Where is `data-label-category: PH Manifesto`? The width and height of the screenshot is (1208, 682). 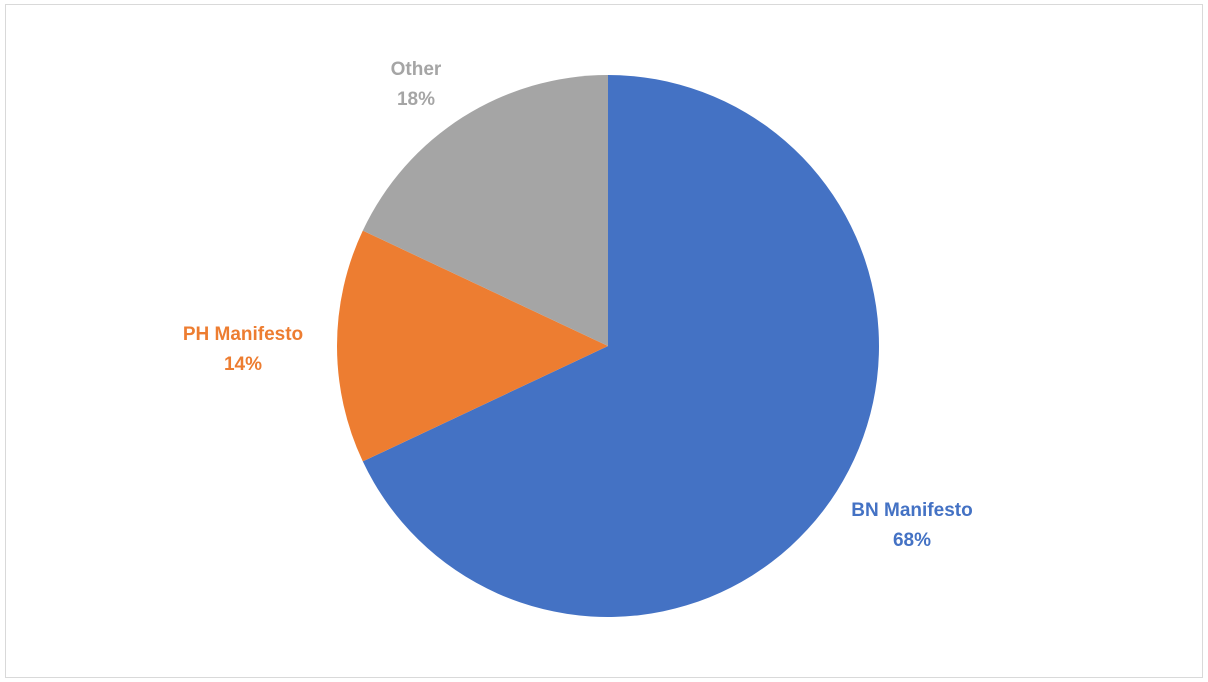 data-label-category: PH Manifesto is located at coordinates (243, 334).